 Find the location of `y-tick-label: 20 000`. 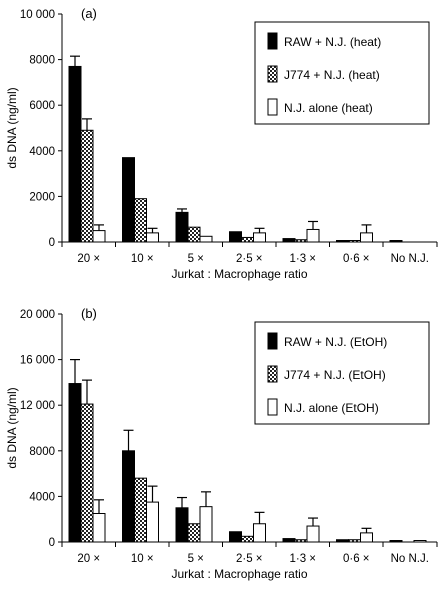

y-tick-label: 20 000 is located at coordinates (37, 315).